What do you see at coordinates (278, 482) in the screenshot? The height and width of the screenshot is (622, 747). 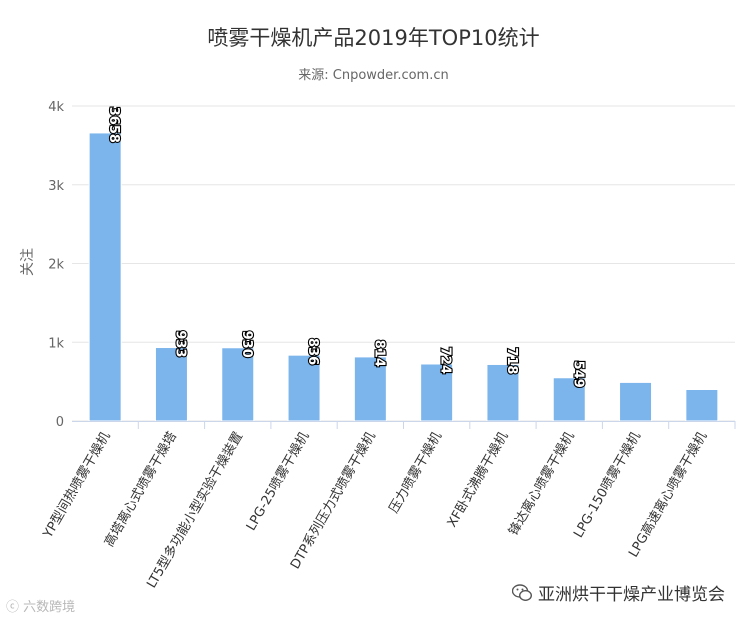 I see `x-tick-label: LPG-25喷雾干燥机` at bounding box center [278, 482].